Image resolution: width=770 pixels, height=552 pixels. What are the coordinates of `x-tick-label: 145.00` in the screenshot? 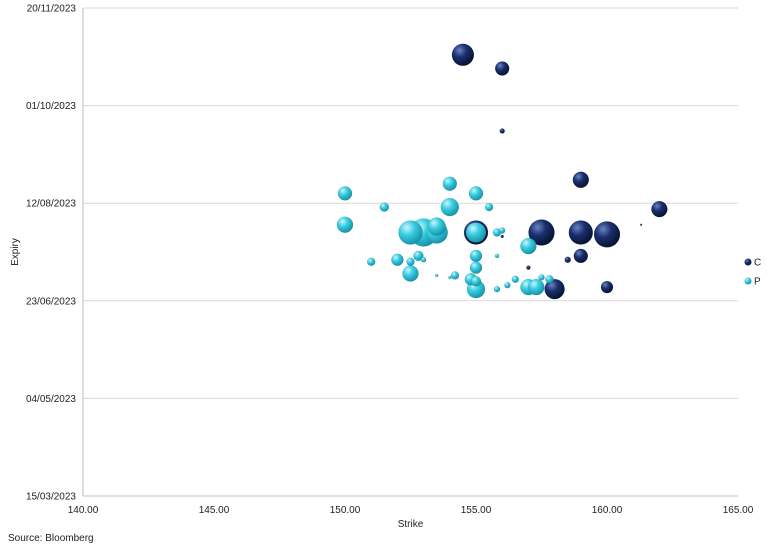 It's located at (214, 510).